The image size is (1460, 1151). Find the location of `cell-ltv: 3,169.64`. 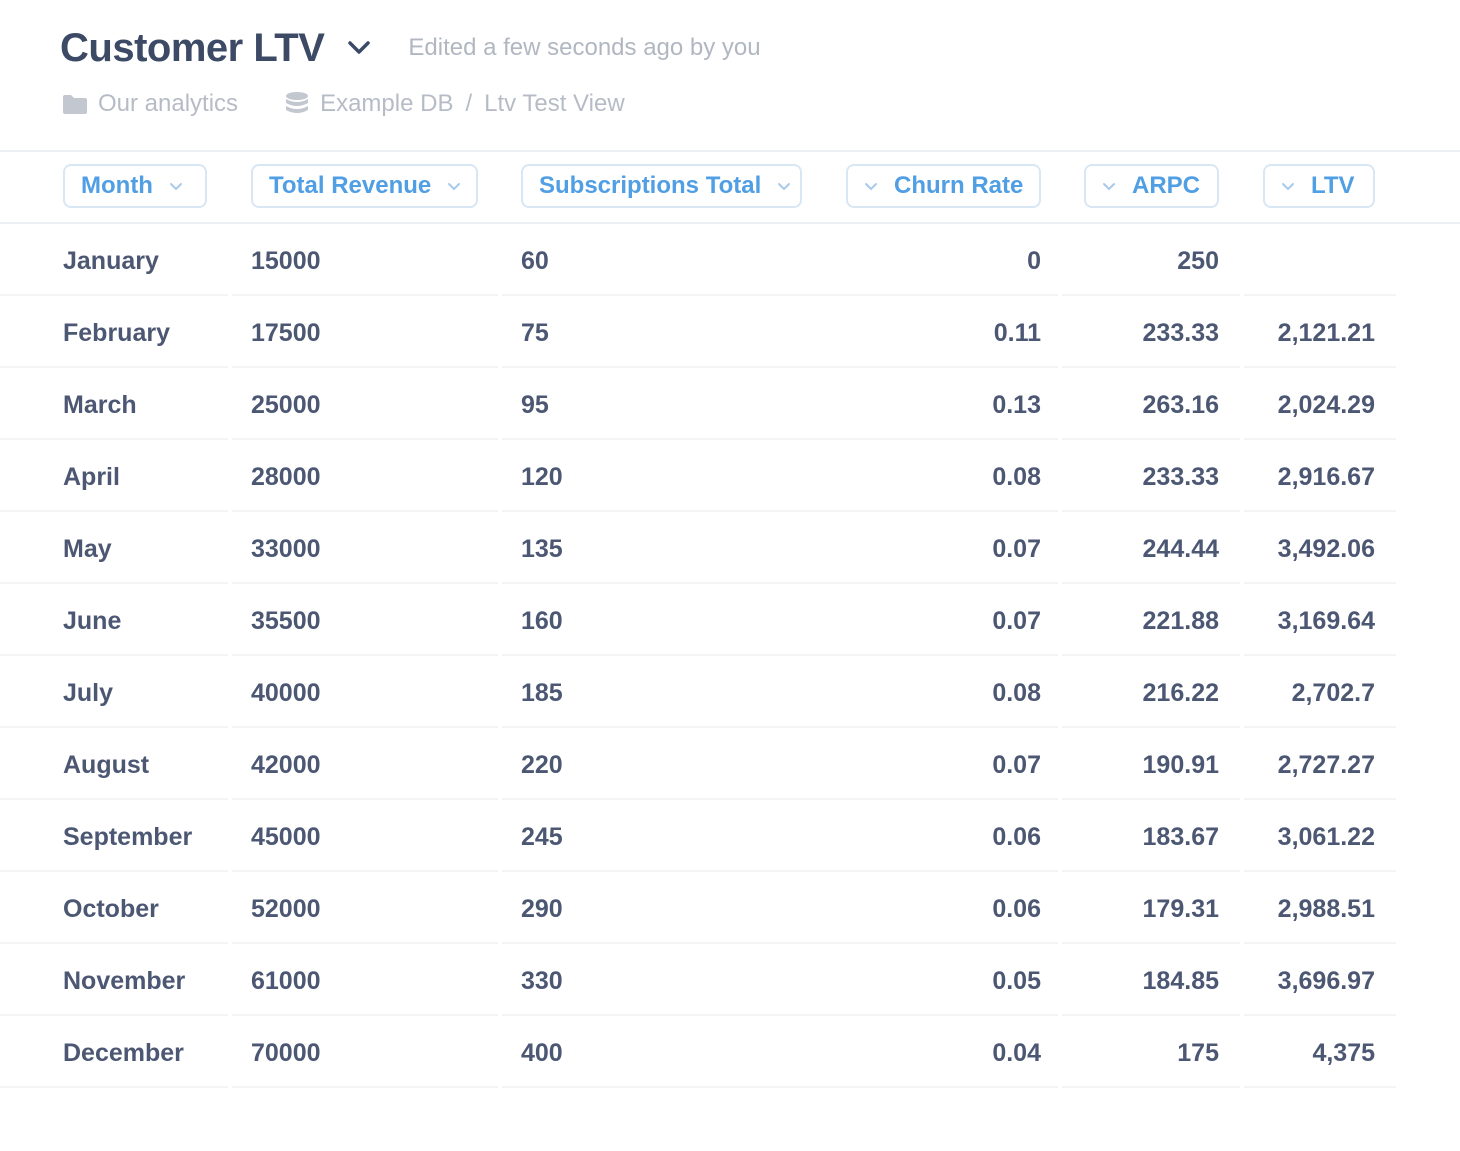

cell-ltv: 3,169.64 is located at coordinates (1326, 621).